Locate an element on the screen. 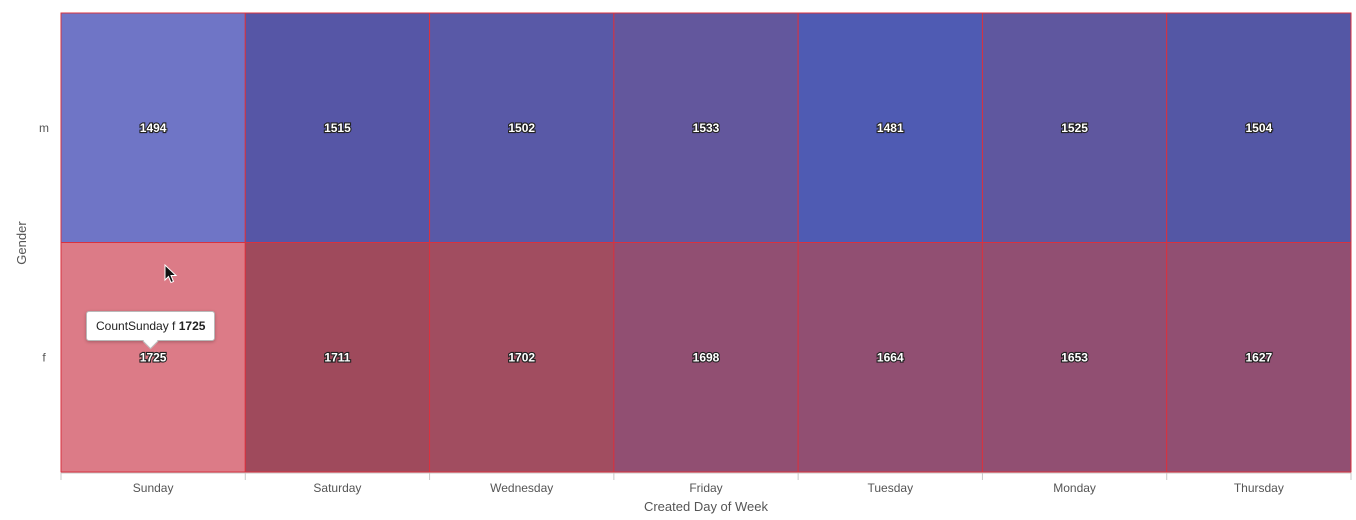 This screenshot has width=1356, height=520. mouse-cursor-icon is located at coordinates (171, 274).